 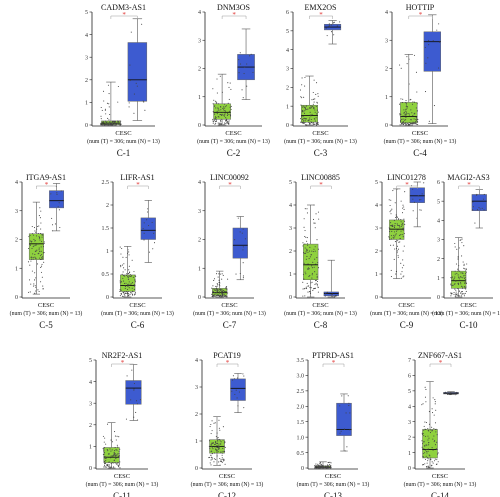 I want to click on y-tick-label: 0.5, so click(x=301, y=454).